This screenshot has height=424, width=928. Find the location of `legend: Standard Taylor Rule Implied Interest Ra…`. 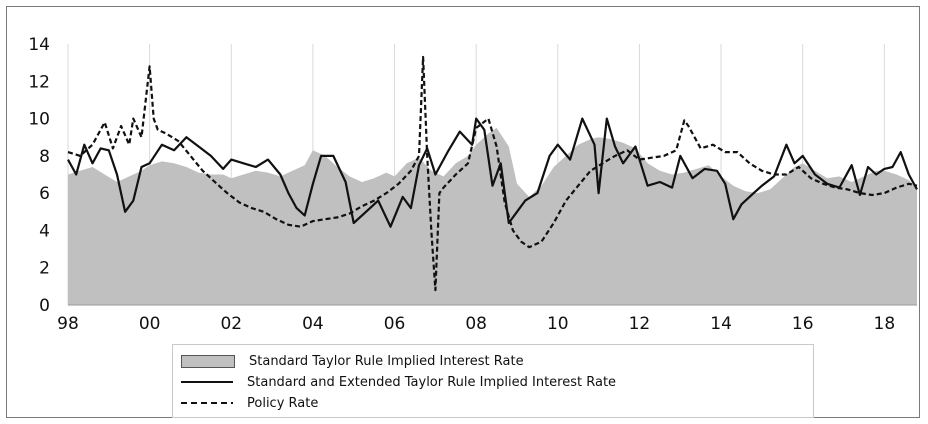

legend: Standard Taylor Rule Implied Interest Ra… is located at coordinates (493, 381).